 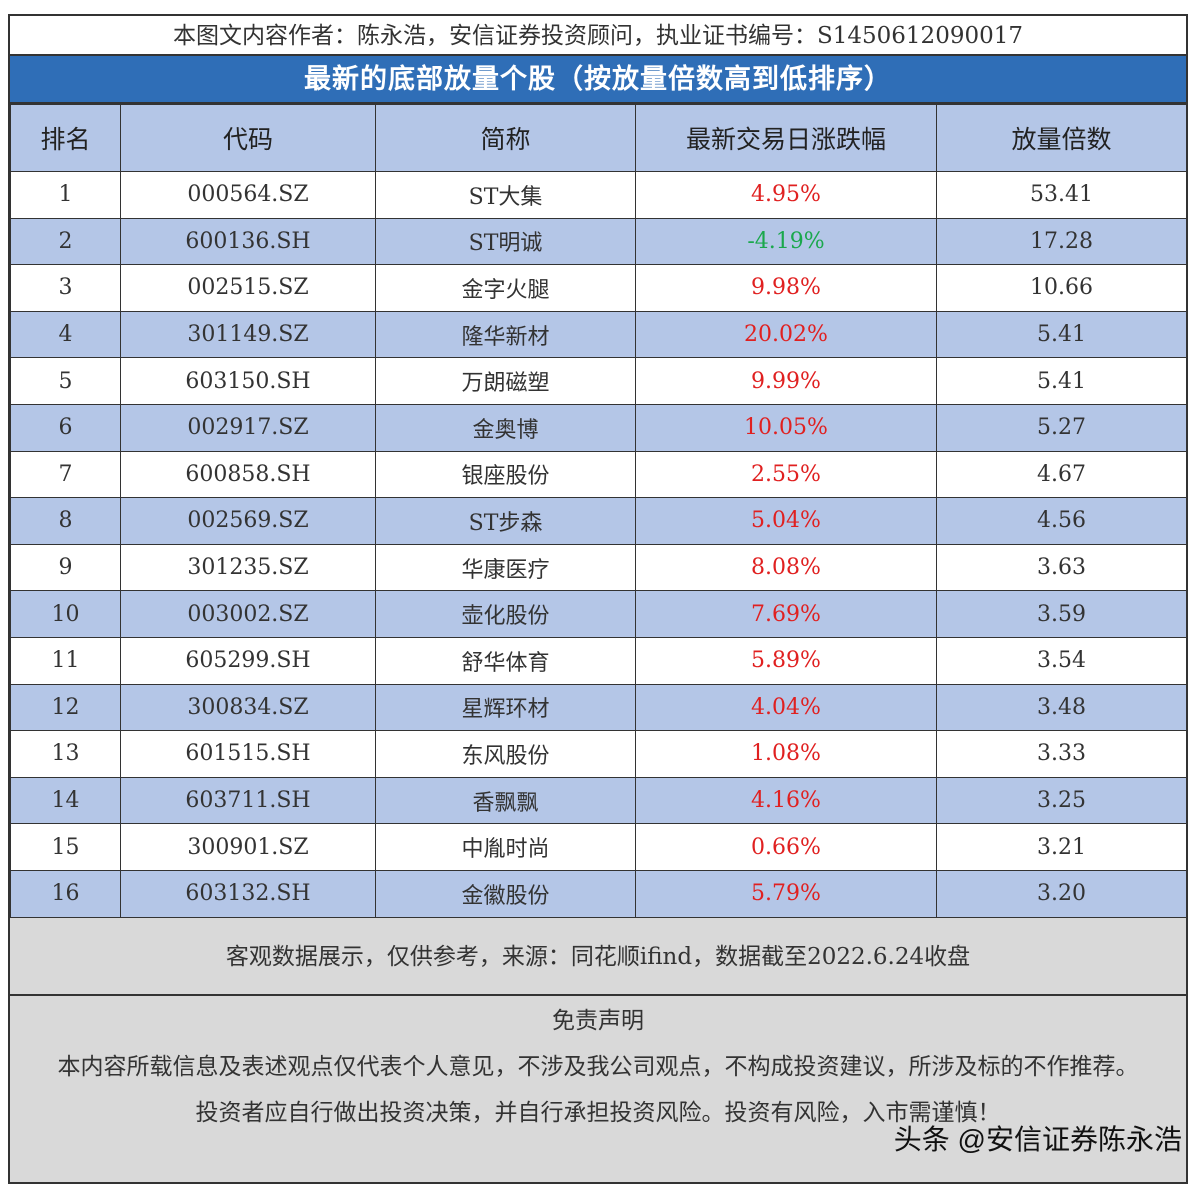 What do you see at coordinates (505, 660) in the screenshot?
I see `name-cell: 舒华体育` at bounding box center [505, 660].